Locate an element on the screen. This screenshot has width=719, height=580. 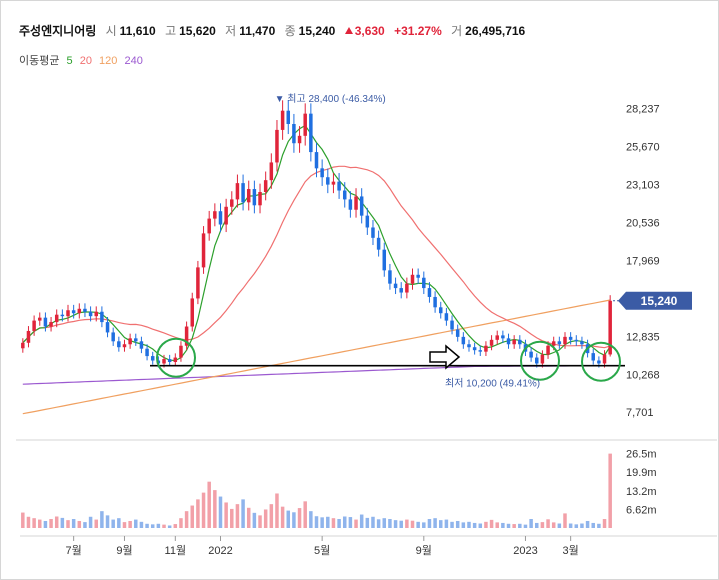
volume-tick-label: 13.2m is located at coordinates (641, 492).